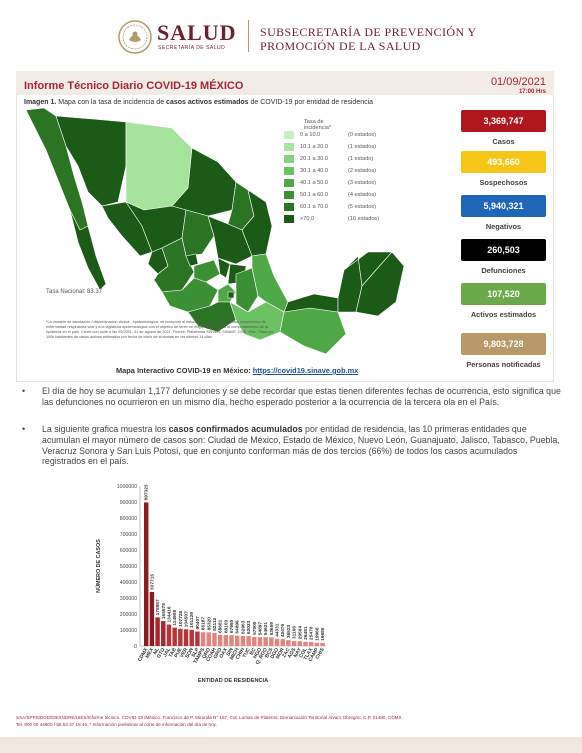 The width and height of the screenshot is (582, 753). I want to click on bar-value-label: 68681, so click(221, 626).